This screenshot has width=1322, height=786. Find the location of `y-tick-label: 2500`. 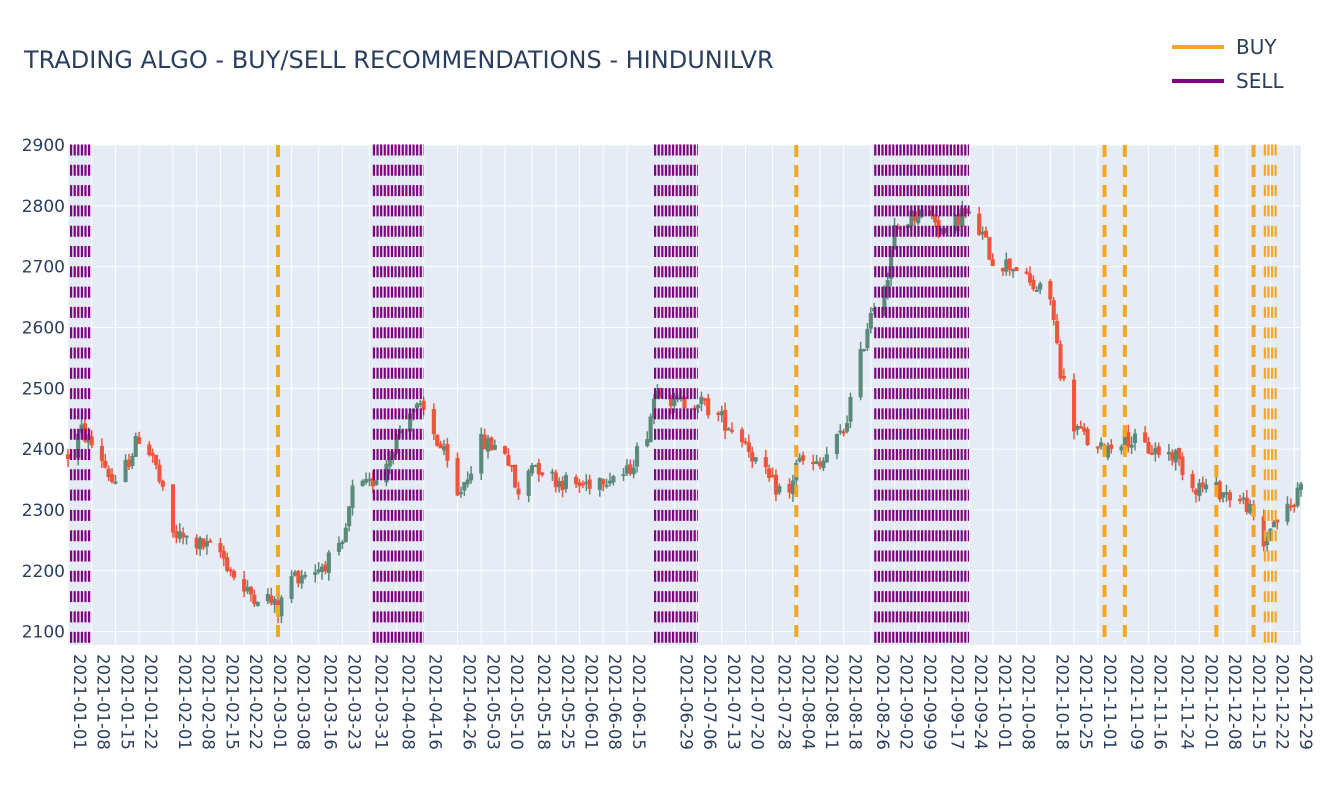

y-tick-label: 2500 is located at coordinates (43, 389).